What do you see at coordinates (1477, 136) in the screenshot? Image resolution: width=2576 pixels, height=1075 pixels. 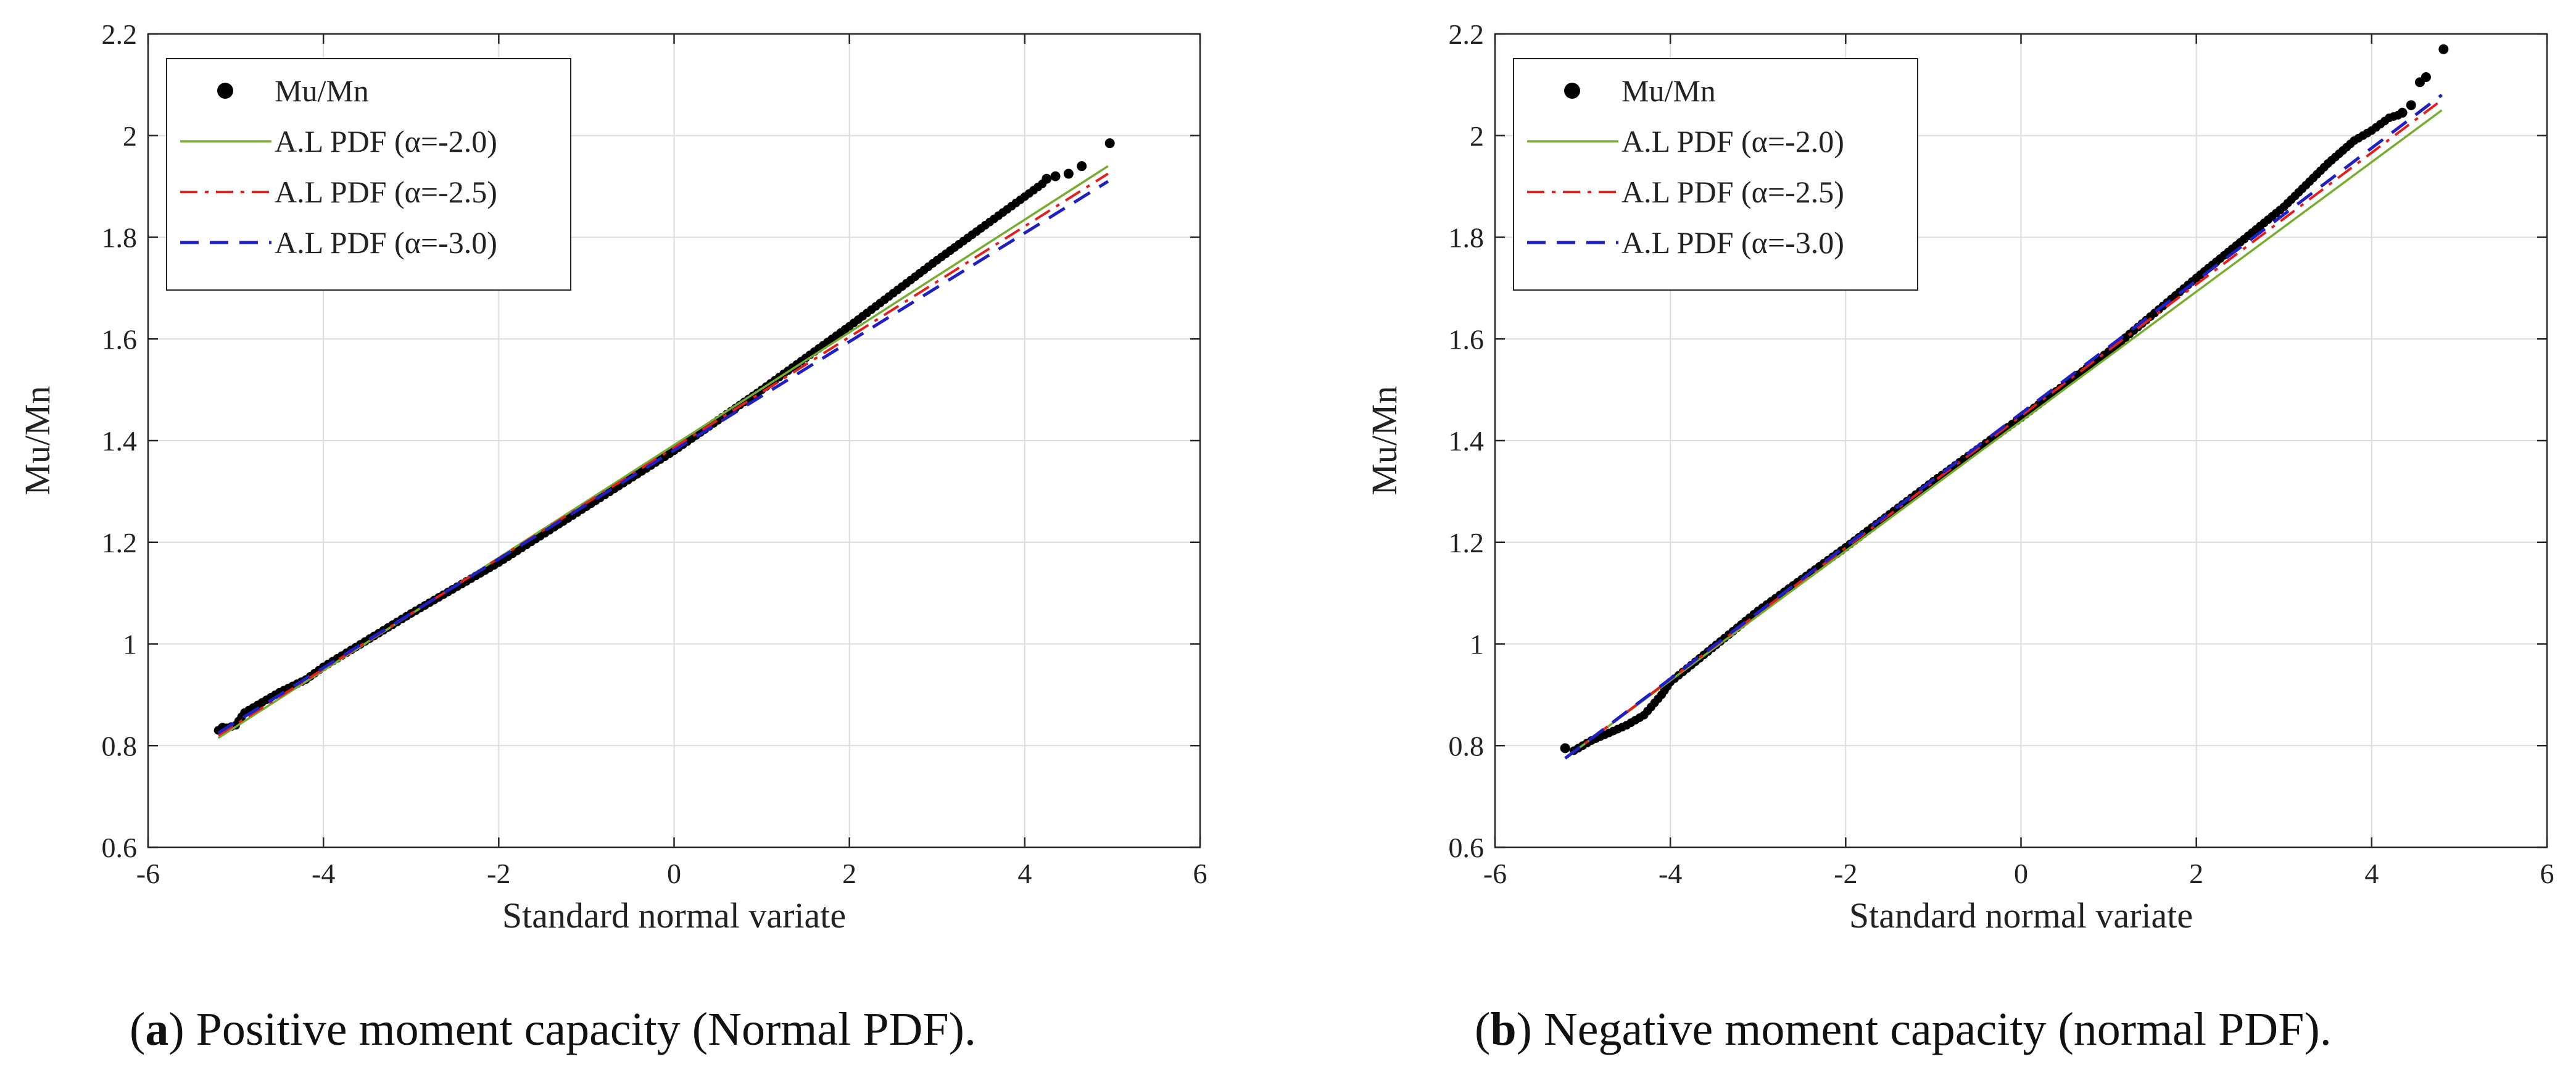 I see `panel-b-ytick-label-7: 2` at bounding box center [1477, 136].